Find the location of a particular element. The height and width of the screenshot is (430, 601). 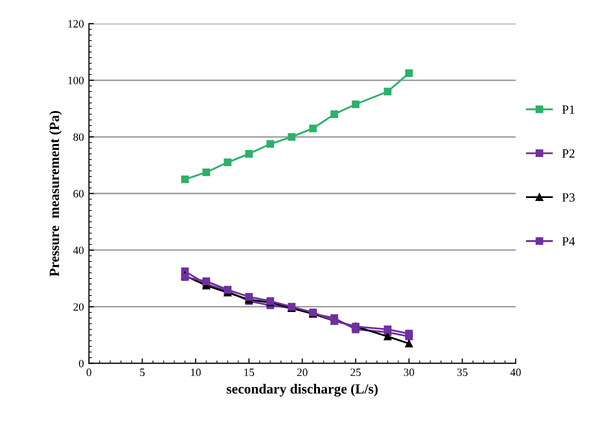

legend-label: P2 is located at coordinates (568, 153).